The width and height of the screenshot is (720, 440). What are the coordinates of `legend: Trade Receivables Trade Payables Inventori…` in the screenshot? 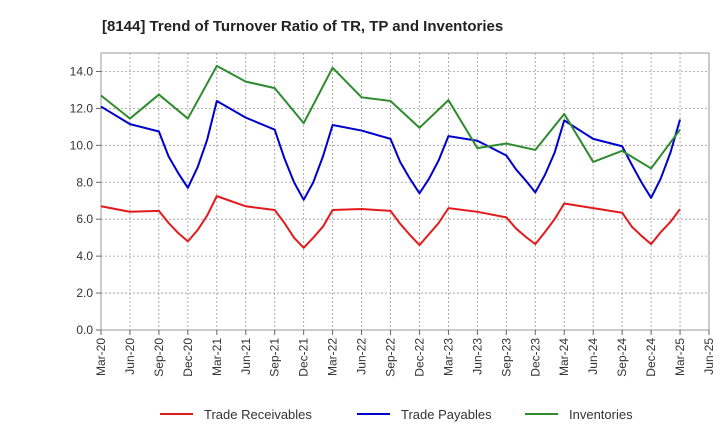 It's located at (396, 414).